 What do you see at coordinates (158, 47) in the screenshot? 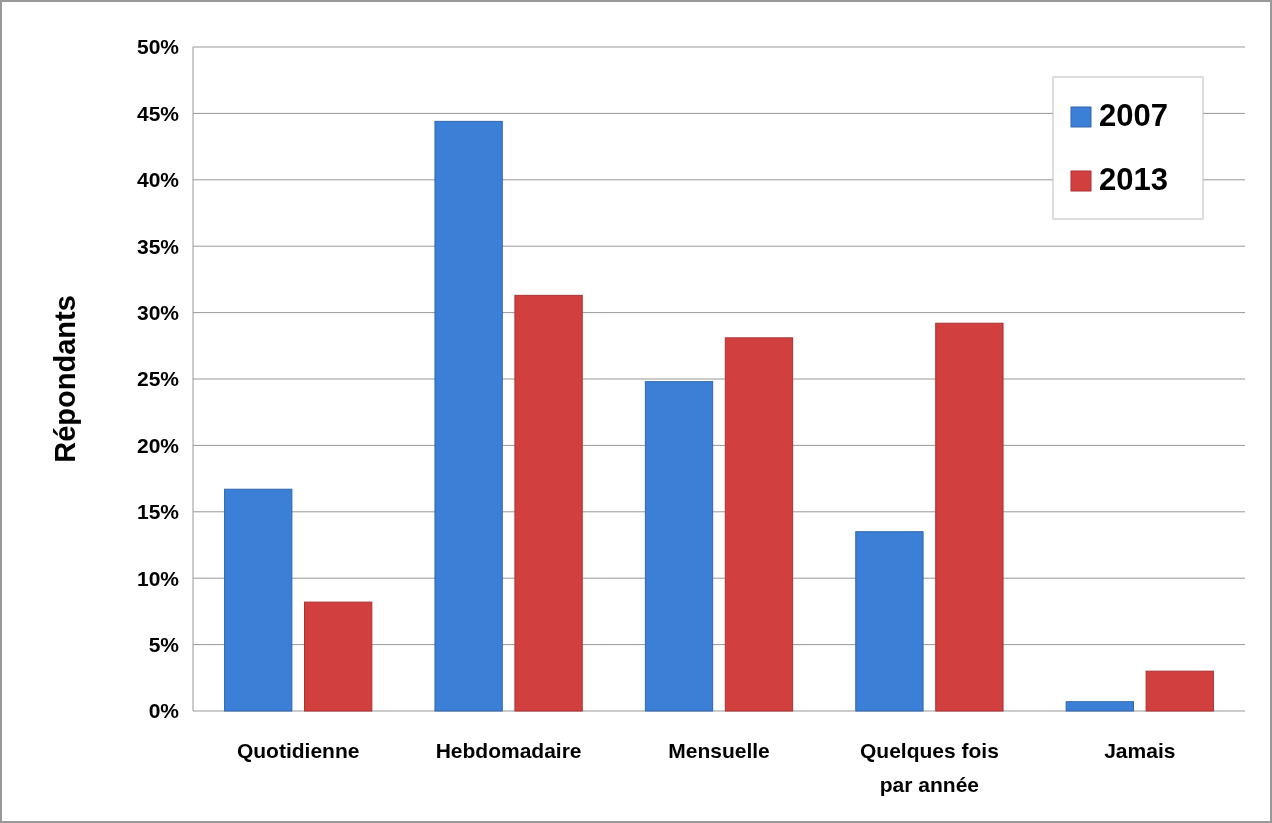
I see `y-tick-label: 50%` at bounding box center [158, 47].